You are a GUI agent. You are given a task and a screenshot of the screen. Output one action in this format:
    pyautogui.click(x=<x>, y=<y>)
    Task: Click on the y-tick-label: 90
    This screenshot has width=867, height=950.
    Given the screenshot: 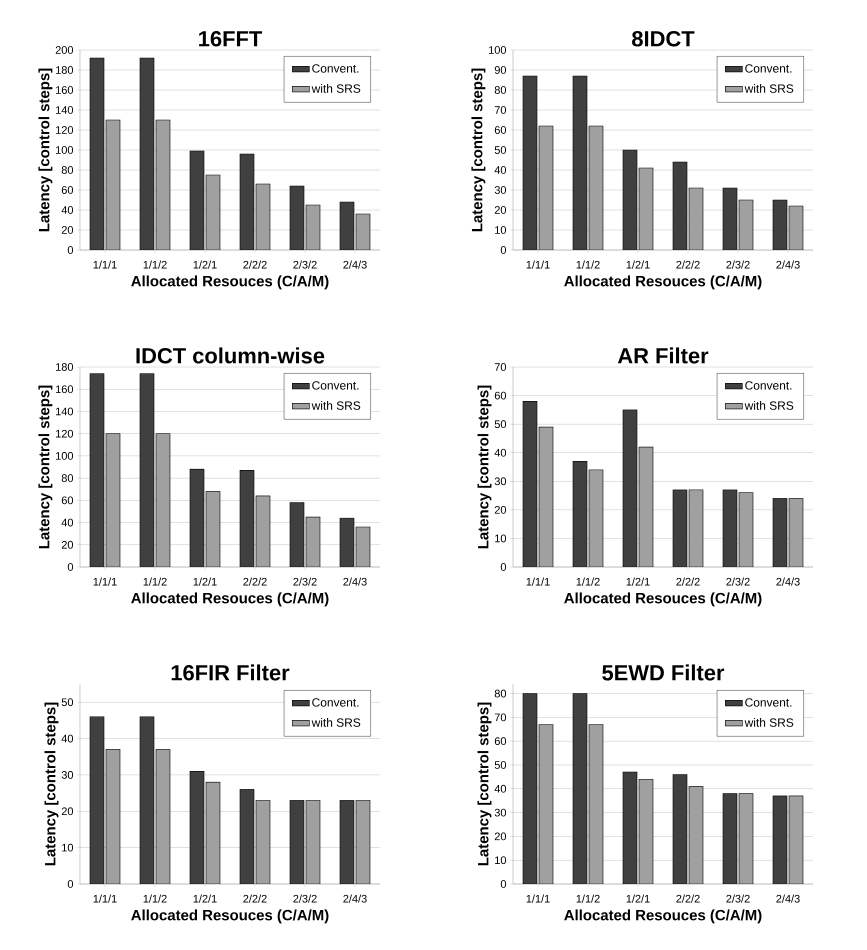 What is the action you would take?
    pyautogui.click(x=500, y=70)
    